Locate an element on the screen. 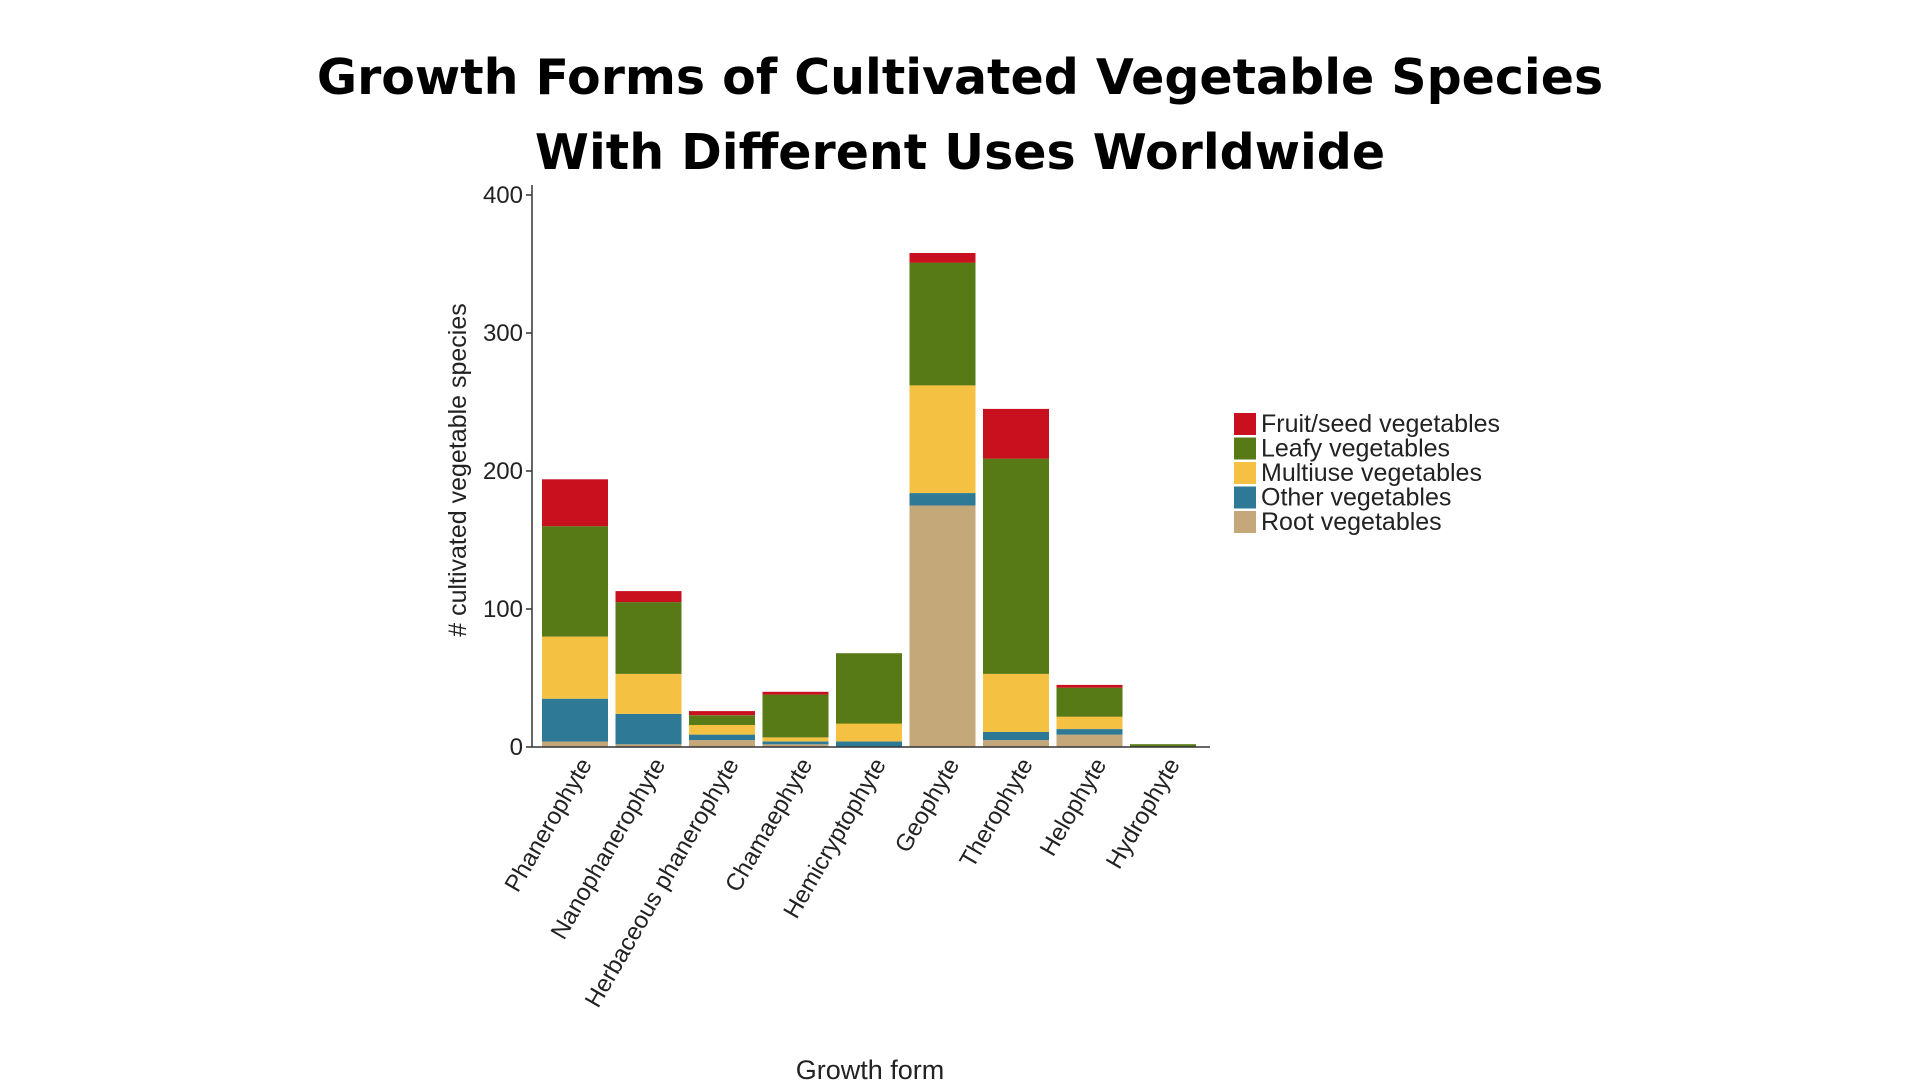  bar-helophyte-other-vegetables is located at coordinates (1089, 732).